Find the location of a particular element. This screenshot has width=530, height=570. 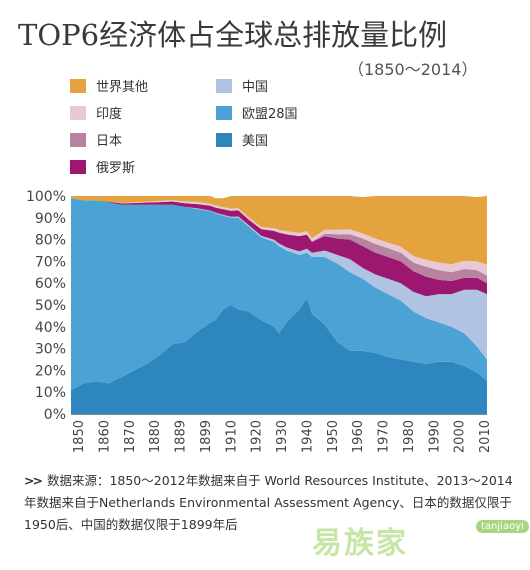

legend-swatch-usa is located at coordinates (224, 139).